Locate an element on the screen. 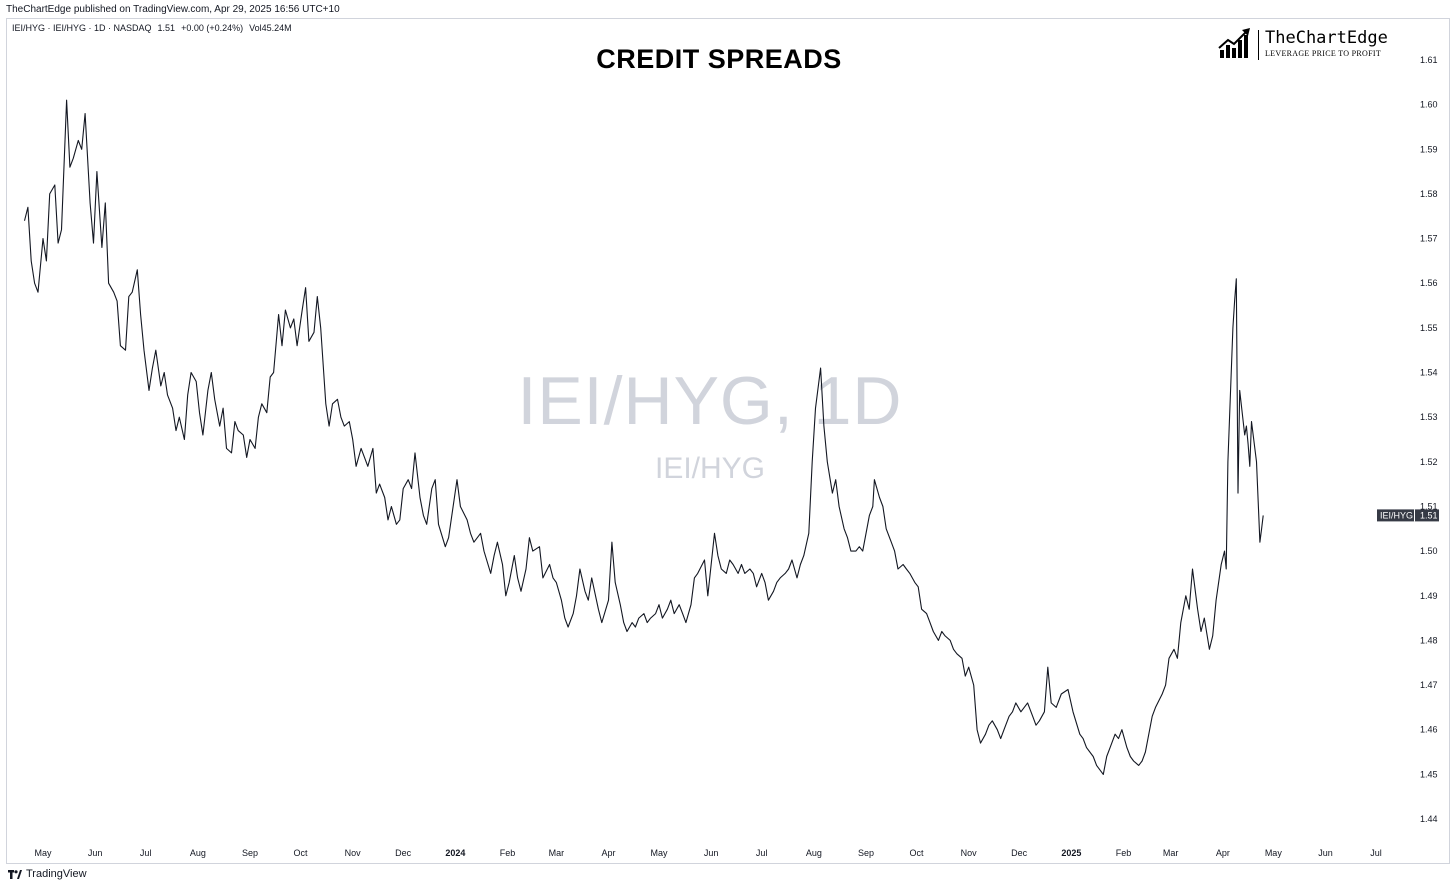  y-tick-label: 1.53 is located at coordinates (1429, 417).